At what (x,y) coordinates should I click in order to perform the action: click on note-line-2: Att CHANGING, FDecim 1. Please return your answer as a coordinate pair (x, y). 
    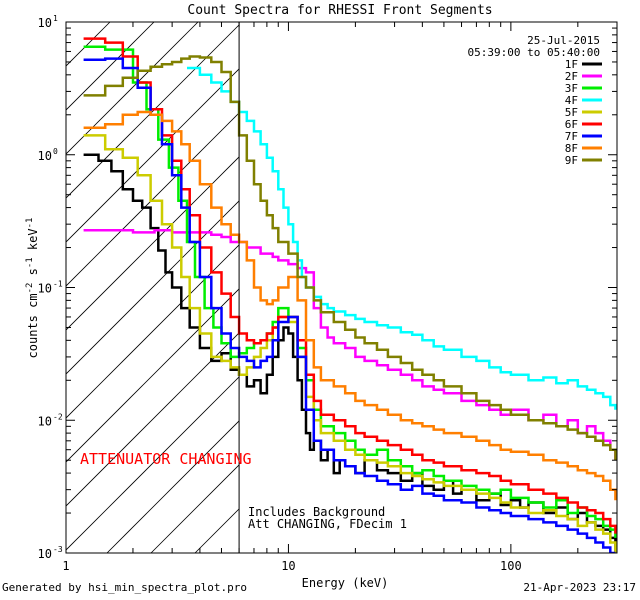
    Looking at the image, I should click on (327, 524).